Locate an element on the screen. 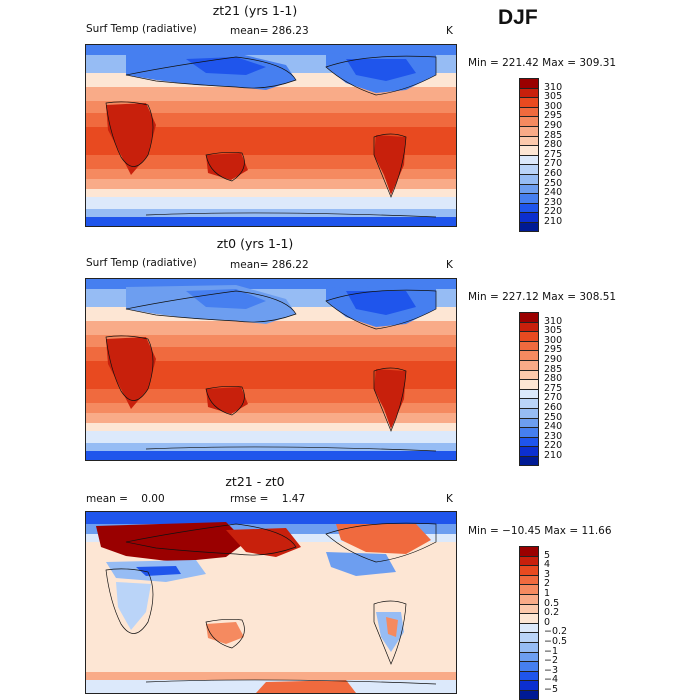  colorbar-label: 3 is located at coordinates (547, 574).